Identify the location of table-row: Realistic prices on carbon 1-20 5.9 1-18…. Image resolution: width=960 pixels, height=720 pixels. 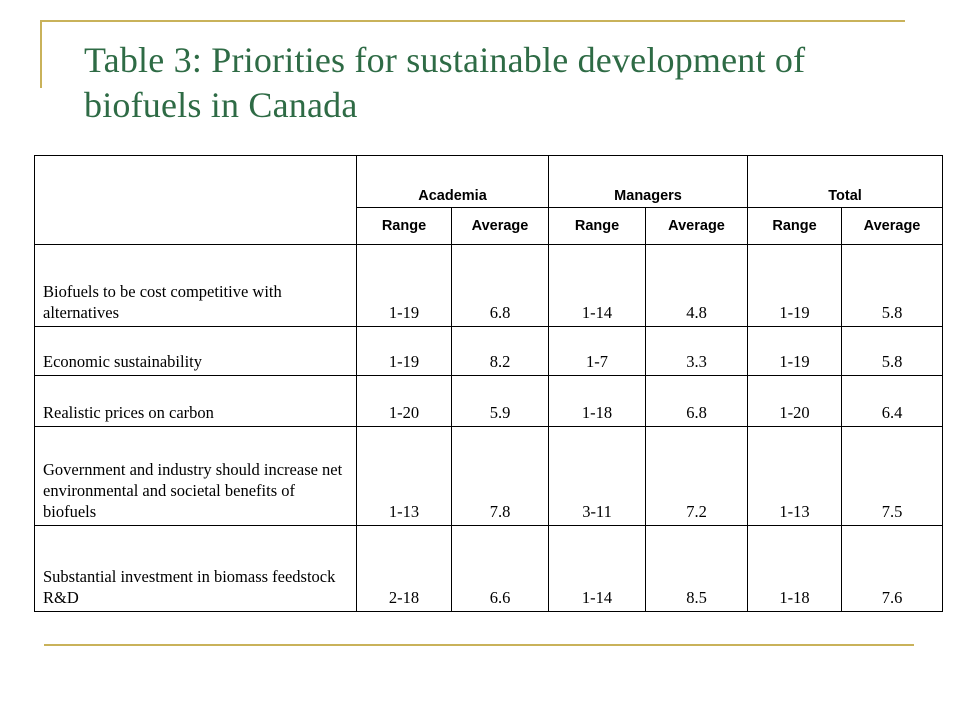
(489, 401).